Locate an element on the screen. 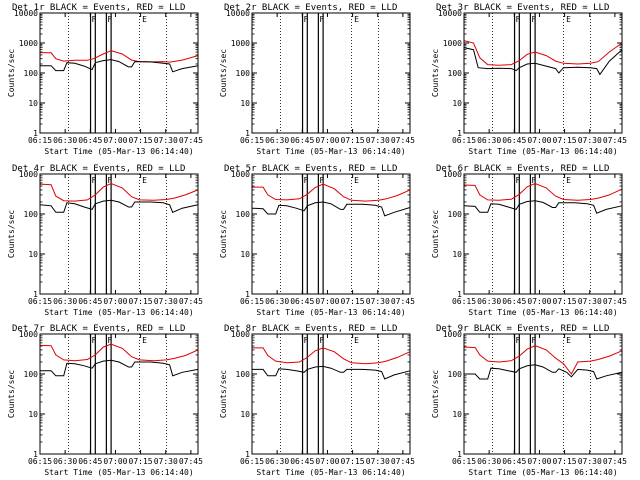 The width and height of the screenshot is (640, 480). panel-title: Det 9r BLACK = Events, RED = LLD is located at coordinates (522, 329).